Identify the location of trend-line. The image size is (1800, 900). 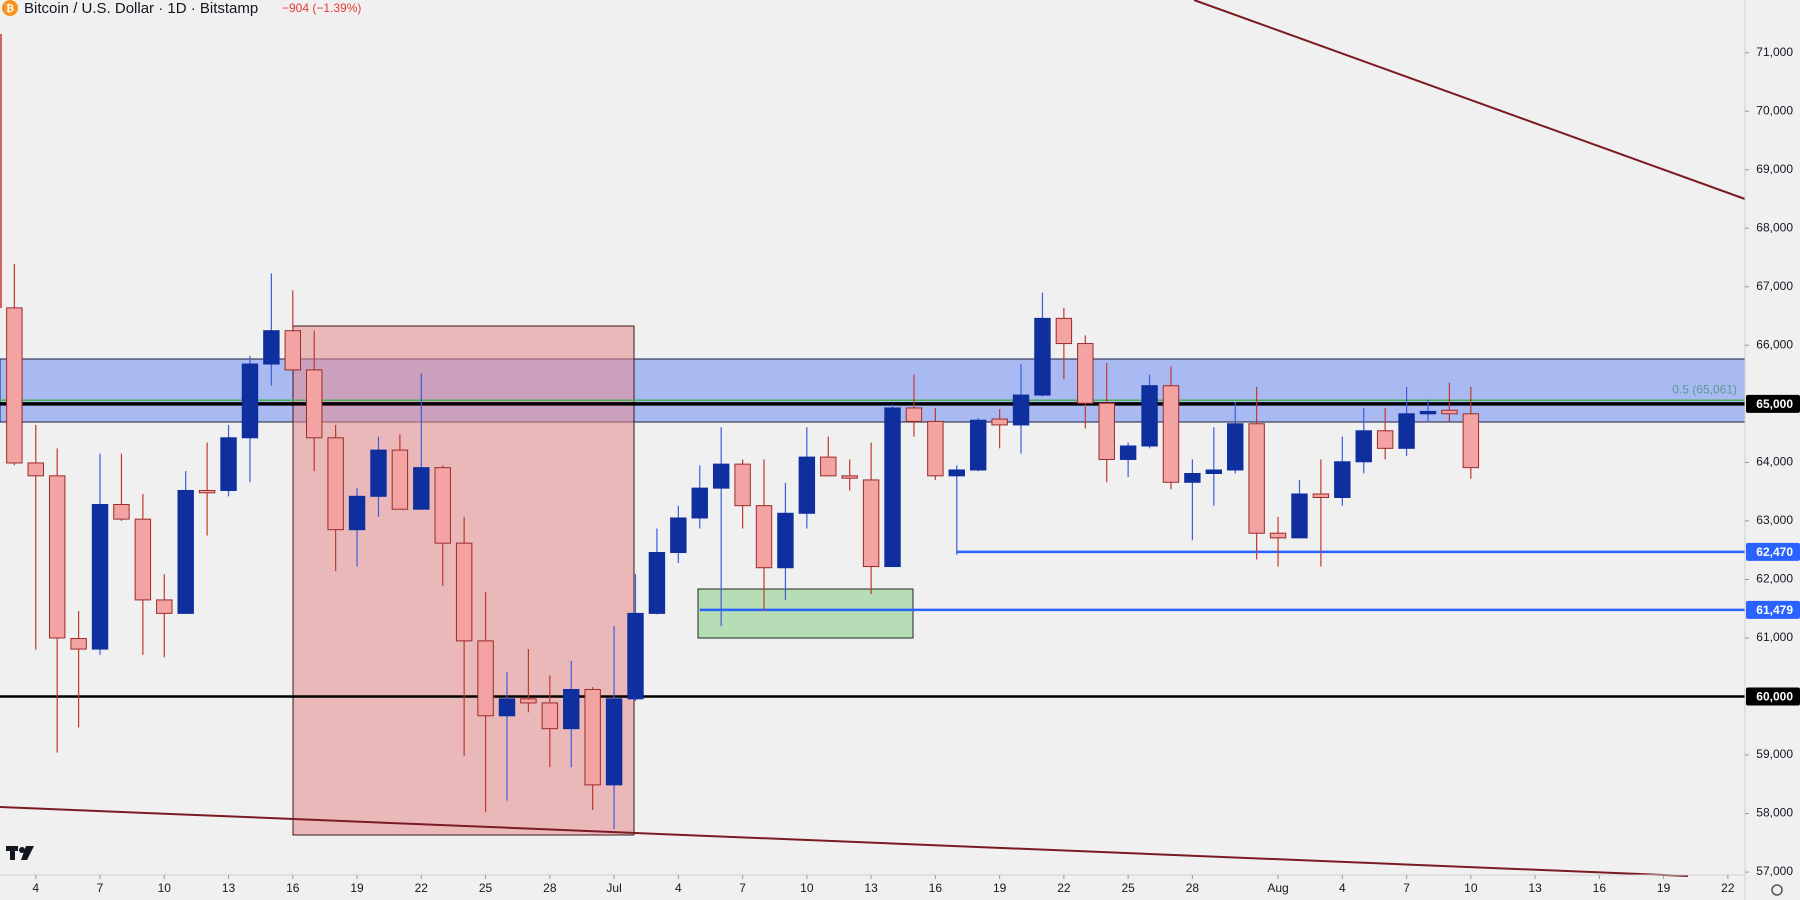
(1469, 100).